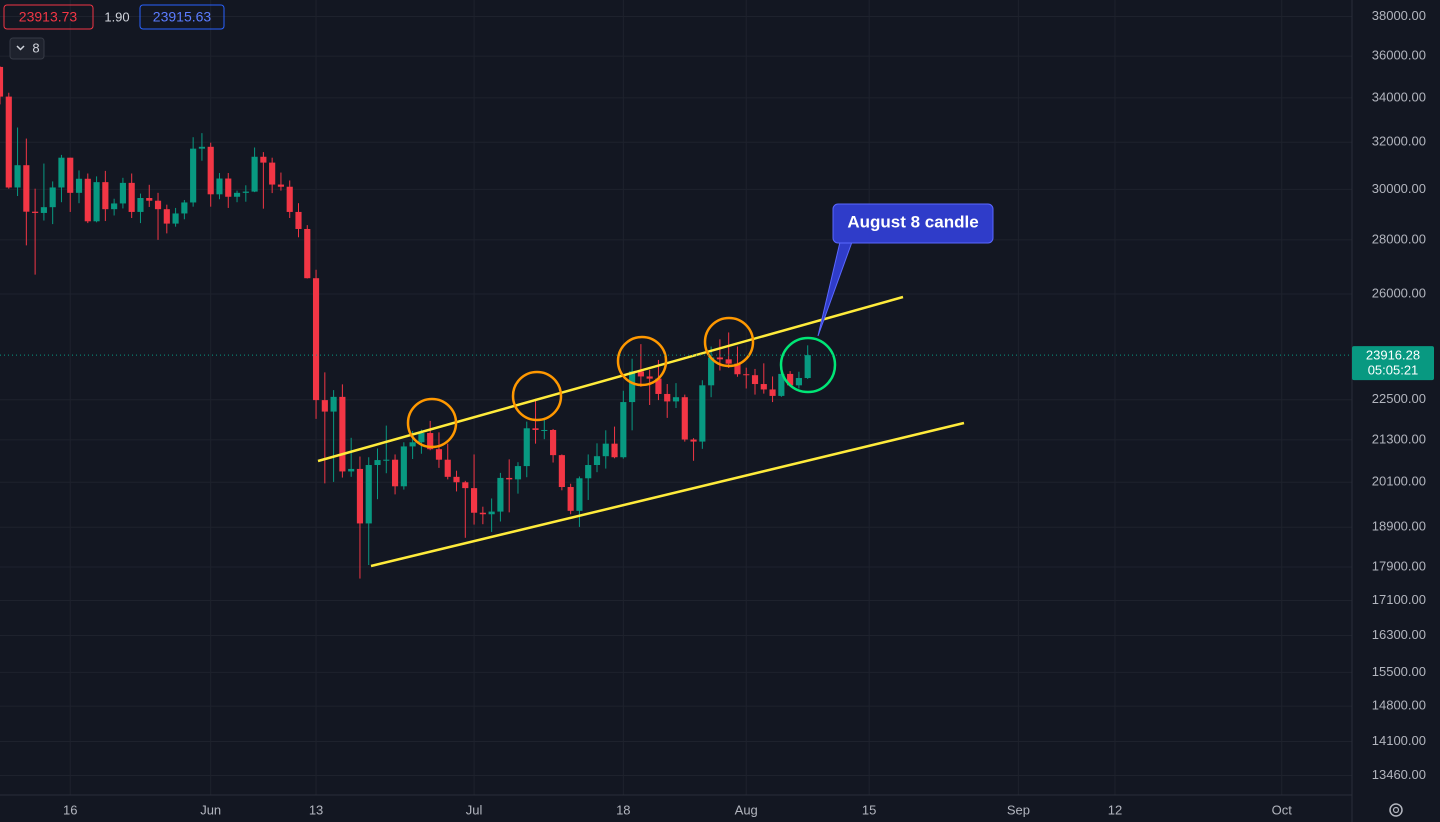 The width and height of the screenshot is (1440, 822). What do you see at coordinates (1399, 15) in the screenshot?
I see `y-tick-label: 38000.00` at bounding box center [1399, 15].